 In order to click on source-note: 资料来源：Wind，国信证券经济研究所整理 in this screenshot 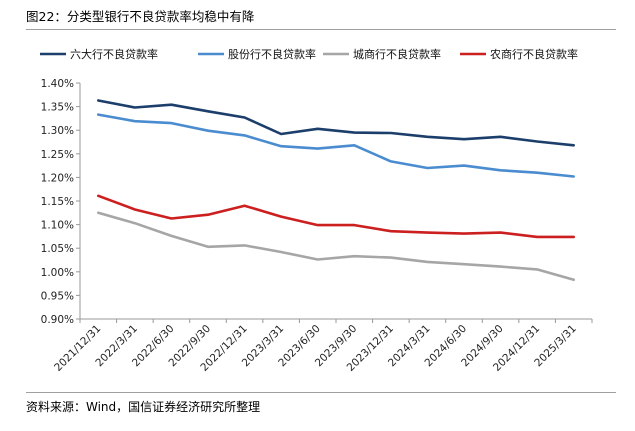, I will do `click(143, 407)`.